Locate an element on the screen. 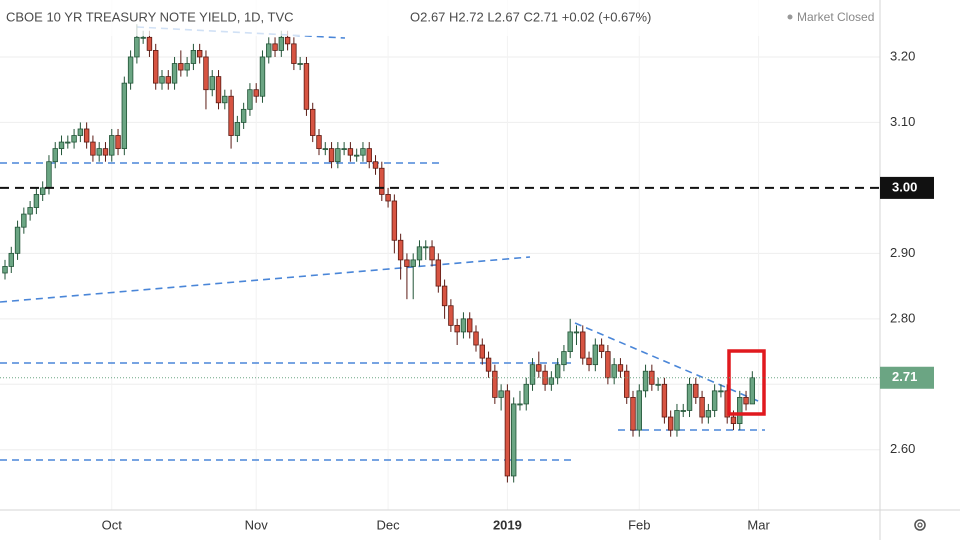  last-price-tag is located at coordinates (907, 377).